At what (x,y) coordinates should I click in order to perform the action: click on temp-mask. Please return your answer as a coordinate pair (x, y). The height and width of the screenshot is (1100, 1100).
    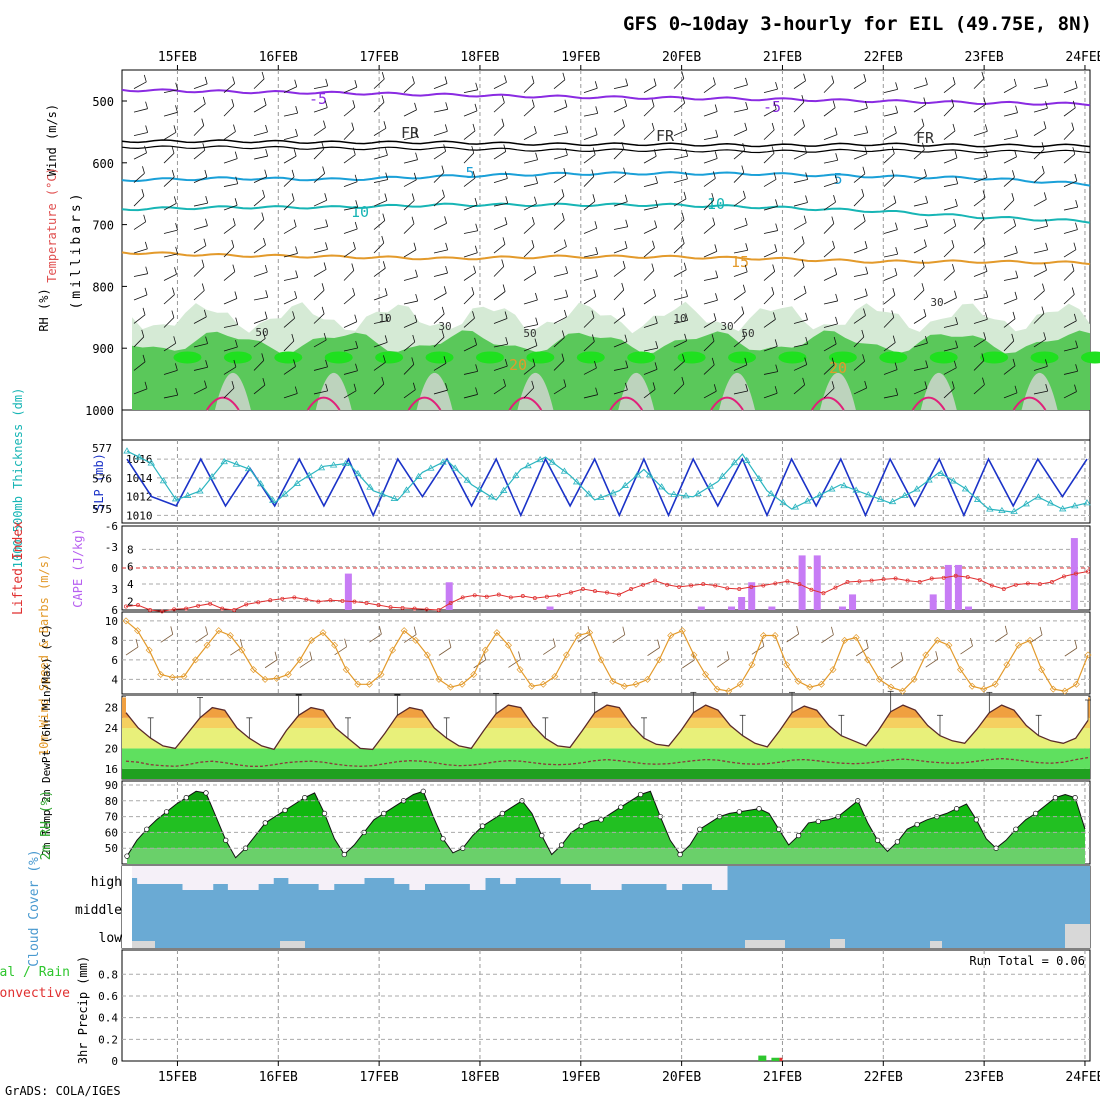
    Looking at the image, I should click on (607, 723).